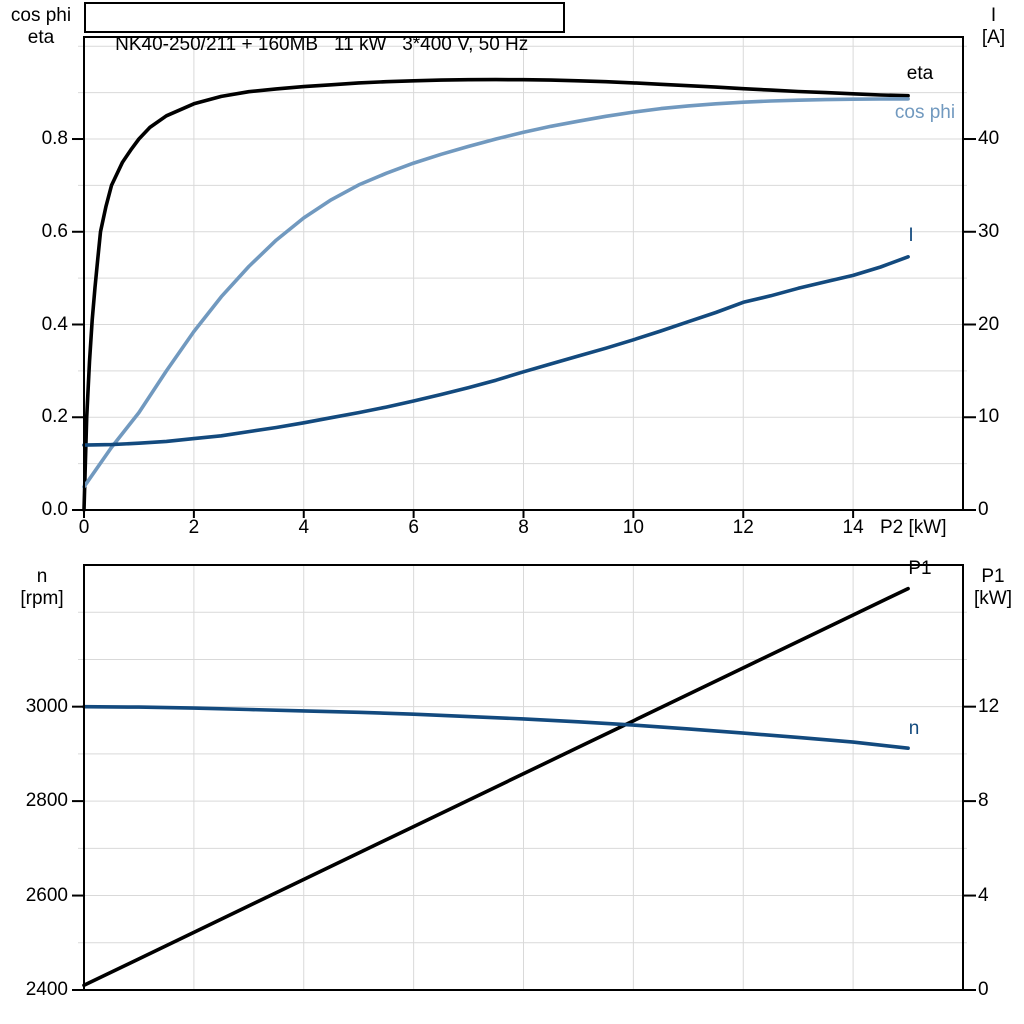  I want to click on bottom-right-axis-title-line2: [kW], so click(993, 598).